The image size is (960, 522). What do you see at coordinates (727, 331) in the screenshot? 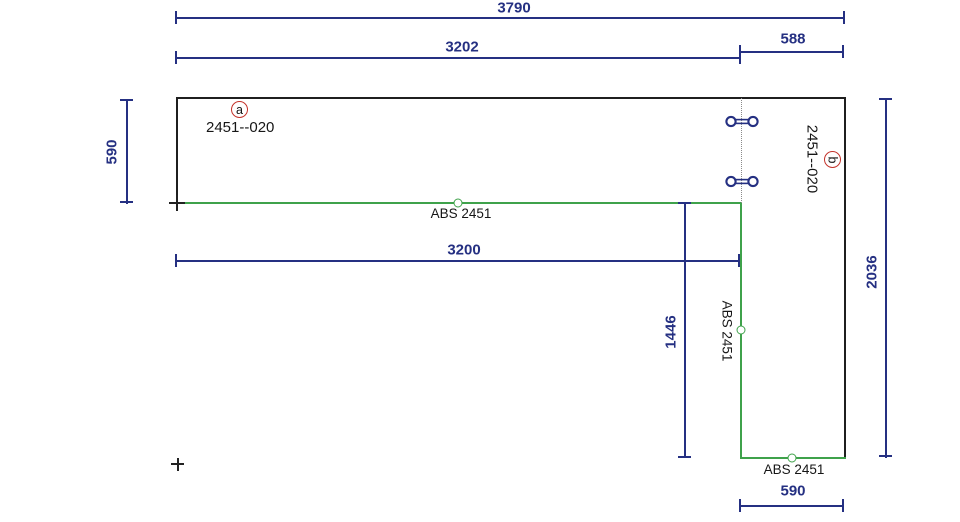
I see `edge-banding-inner-label: ABS 2451` at bounding box center [727, 331].